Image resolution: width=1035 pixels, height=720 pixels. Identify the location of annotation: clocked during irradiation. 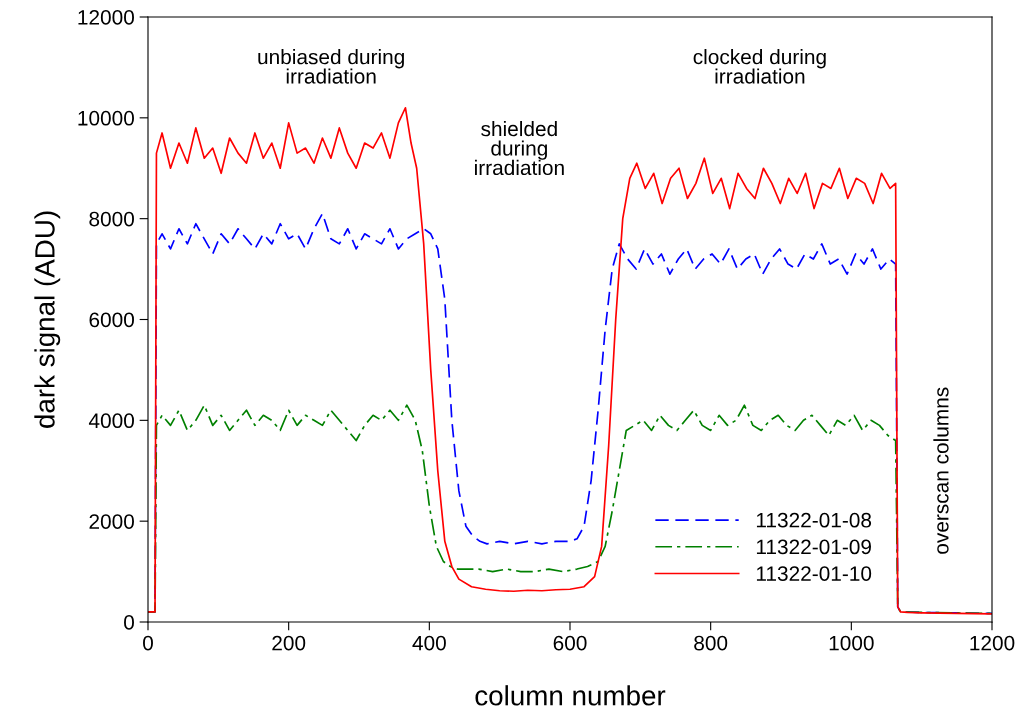
(759, 66).